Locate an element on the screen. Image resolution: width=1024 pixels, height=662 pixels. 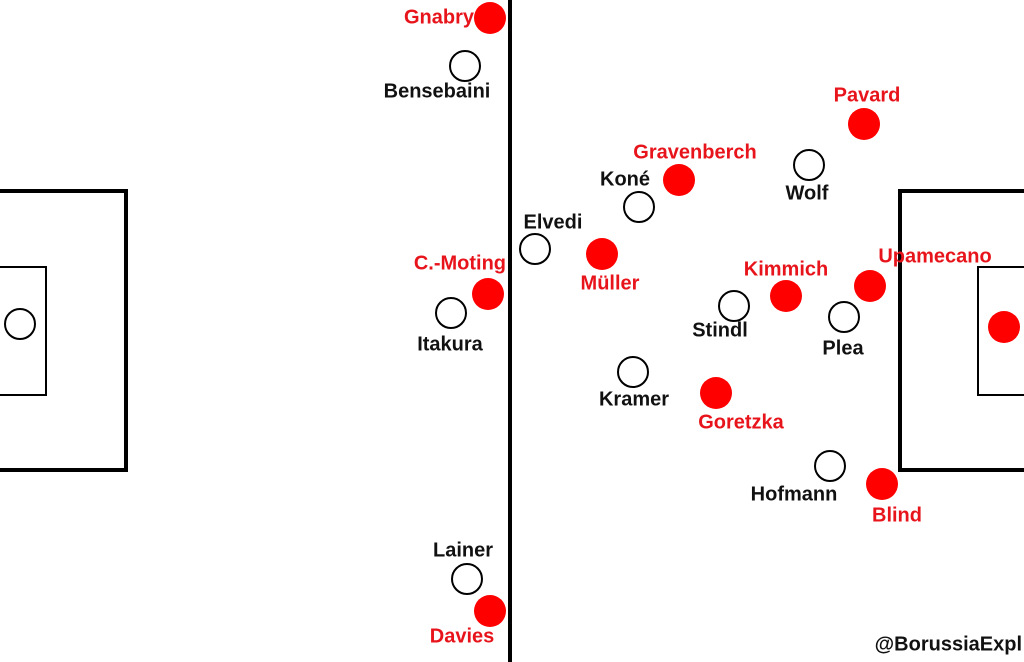
player-name: Elvedi is located at coordinates (553, 222).